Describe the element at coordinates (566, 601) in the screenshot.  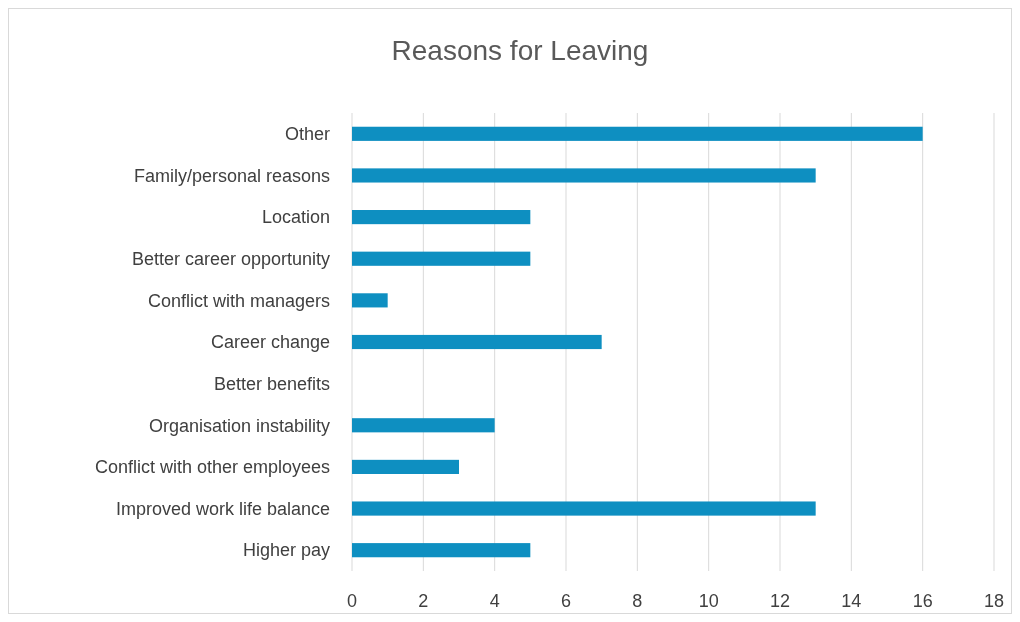
I see `x-tick-label: 6` at that location.